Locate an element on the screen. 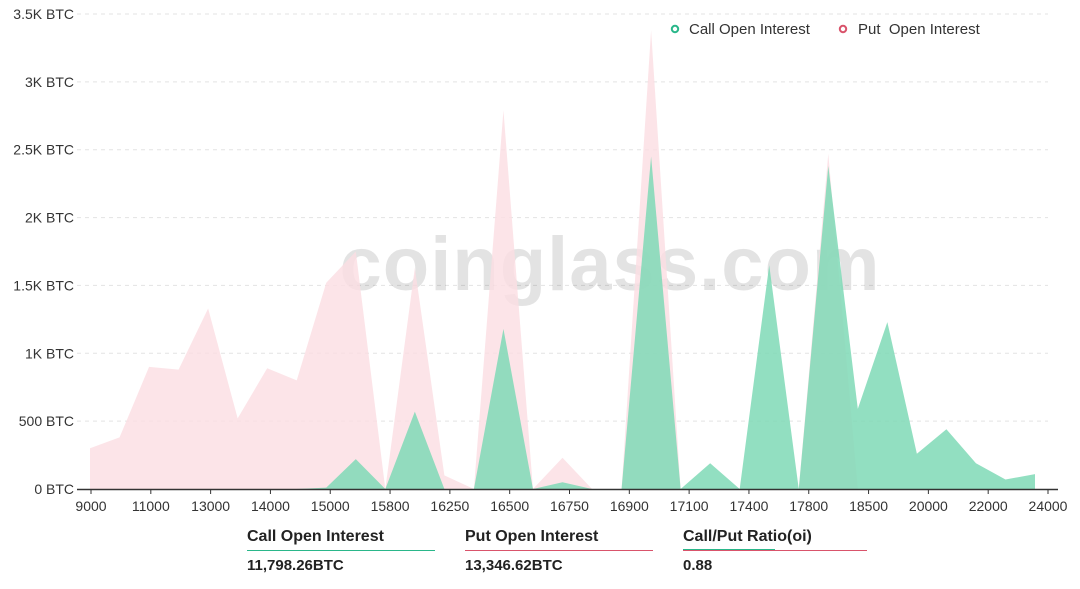 This screenshot has width=1080, height=589. legend-put-marker is located at coordinates (843, 29).